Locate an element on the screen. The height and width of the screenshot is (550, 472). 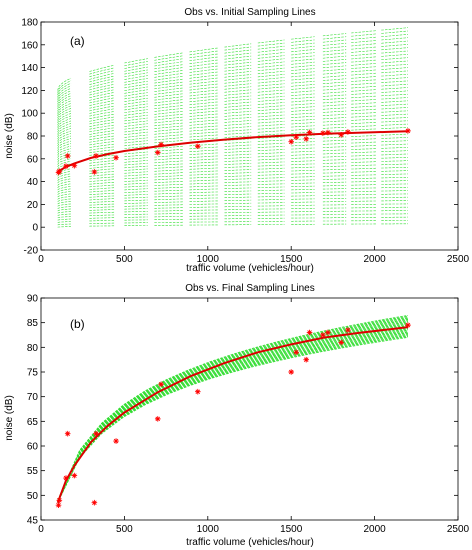
y-tick-label: 160 is located at coordinates (29, 45).